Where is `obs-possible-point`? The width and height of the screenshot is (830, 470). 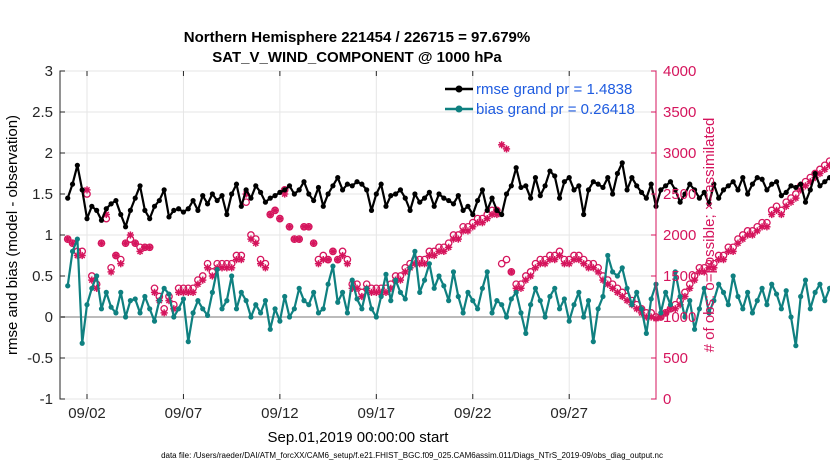 obs-possible-point is located at coordinates (501, 263).